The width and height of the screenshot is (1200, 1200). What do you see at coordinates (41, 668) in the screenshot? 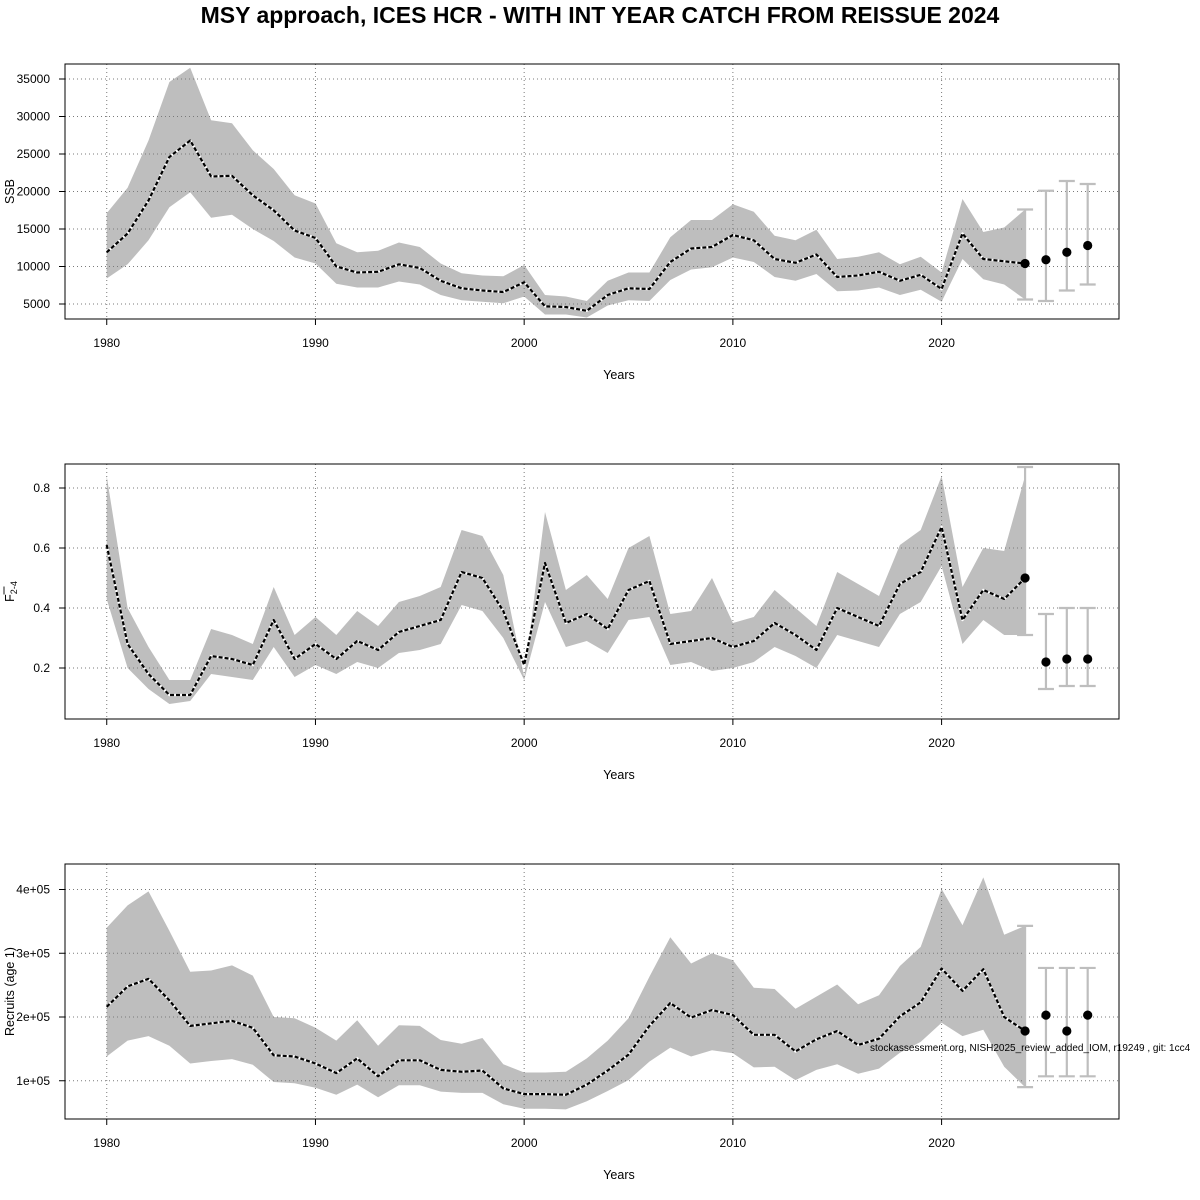
I see `y-tick-label: 0.2` at bounding box center [41, 668].